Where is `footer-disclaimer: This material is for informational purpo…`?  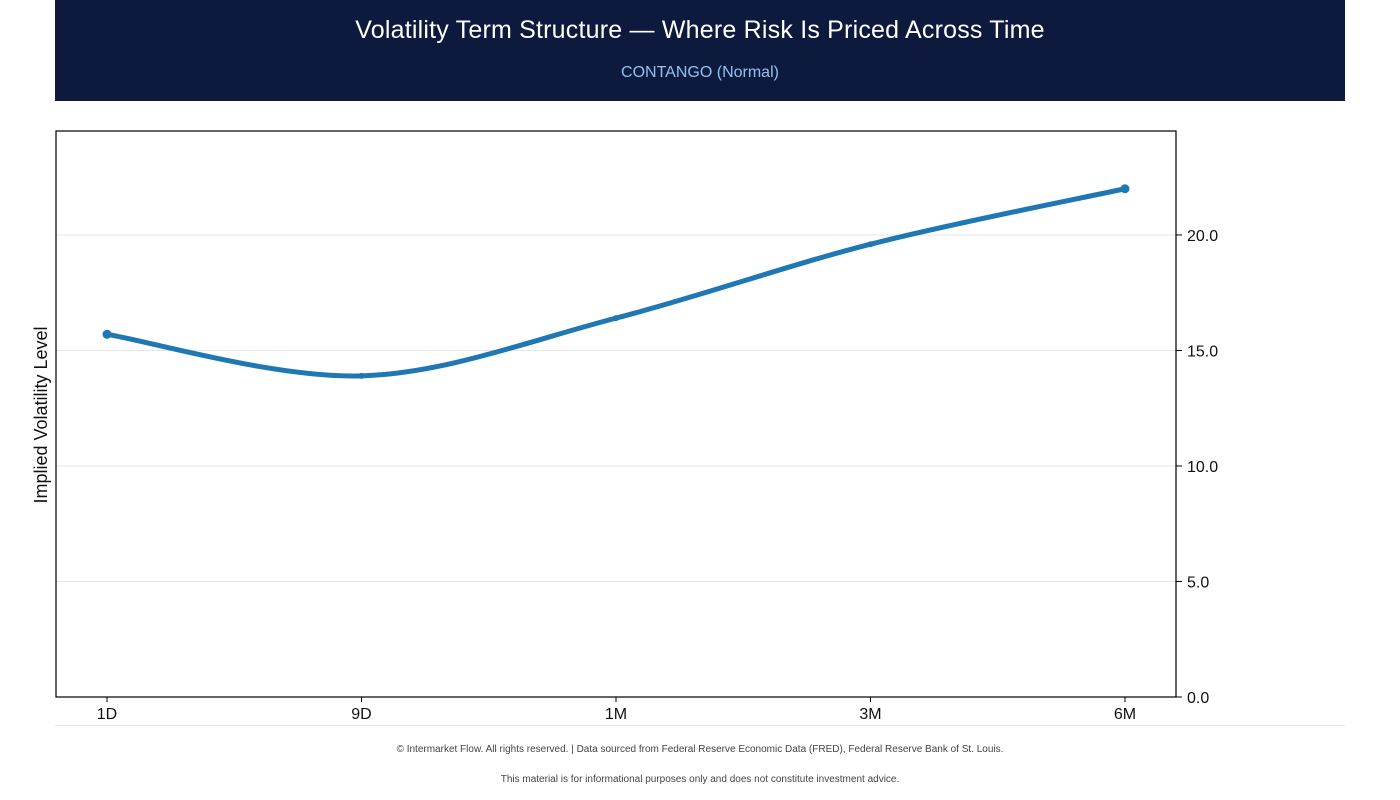 footer-disclaimer: This material is for informational purpo… is located at coordinates (700, 779).